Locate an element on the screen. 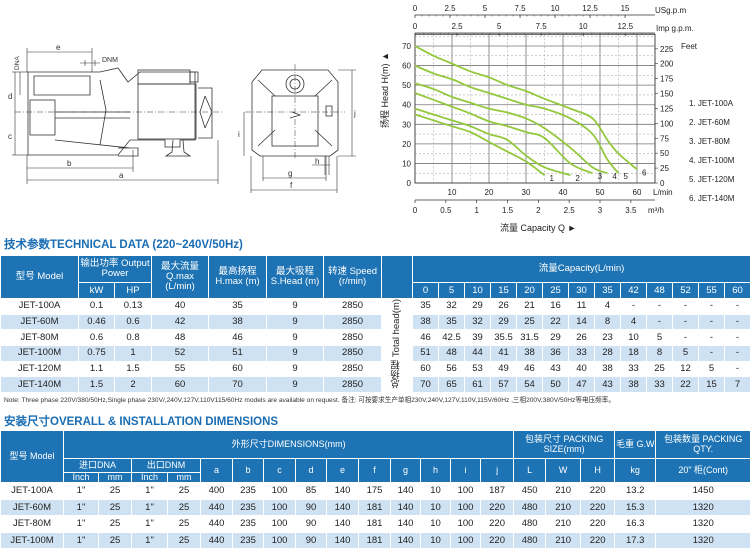 Image resolution: width=750 pixels, height=549 pixels. cell-value: 1450 is located at coordinates (703, 491).